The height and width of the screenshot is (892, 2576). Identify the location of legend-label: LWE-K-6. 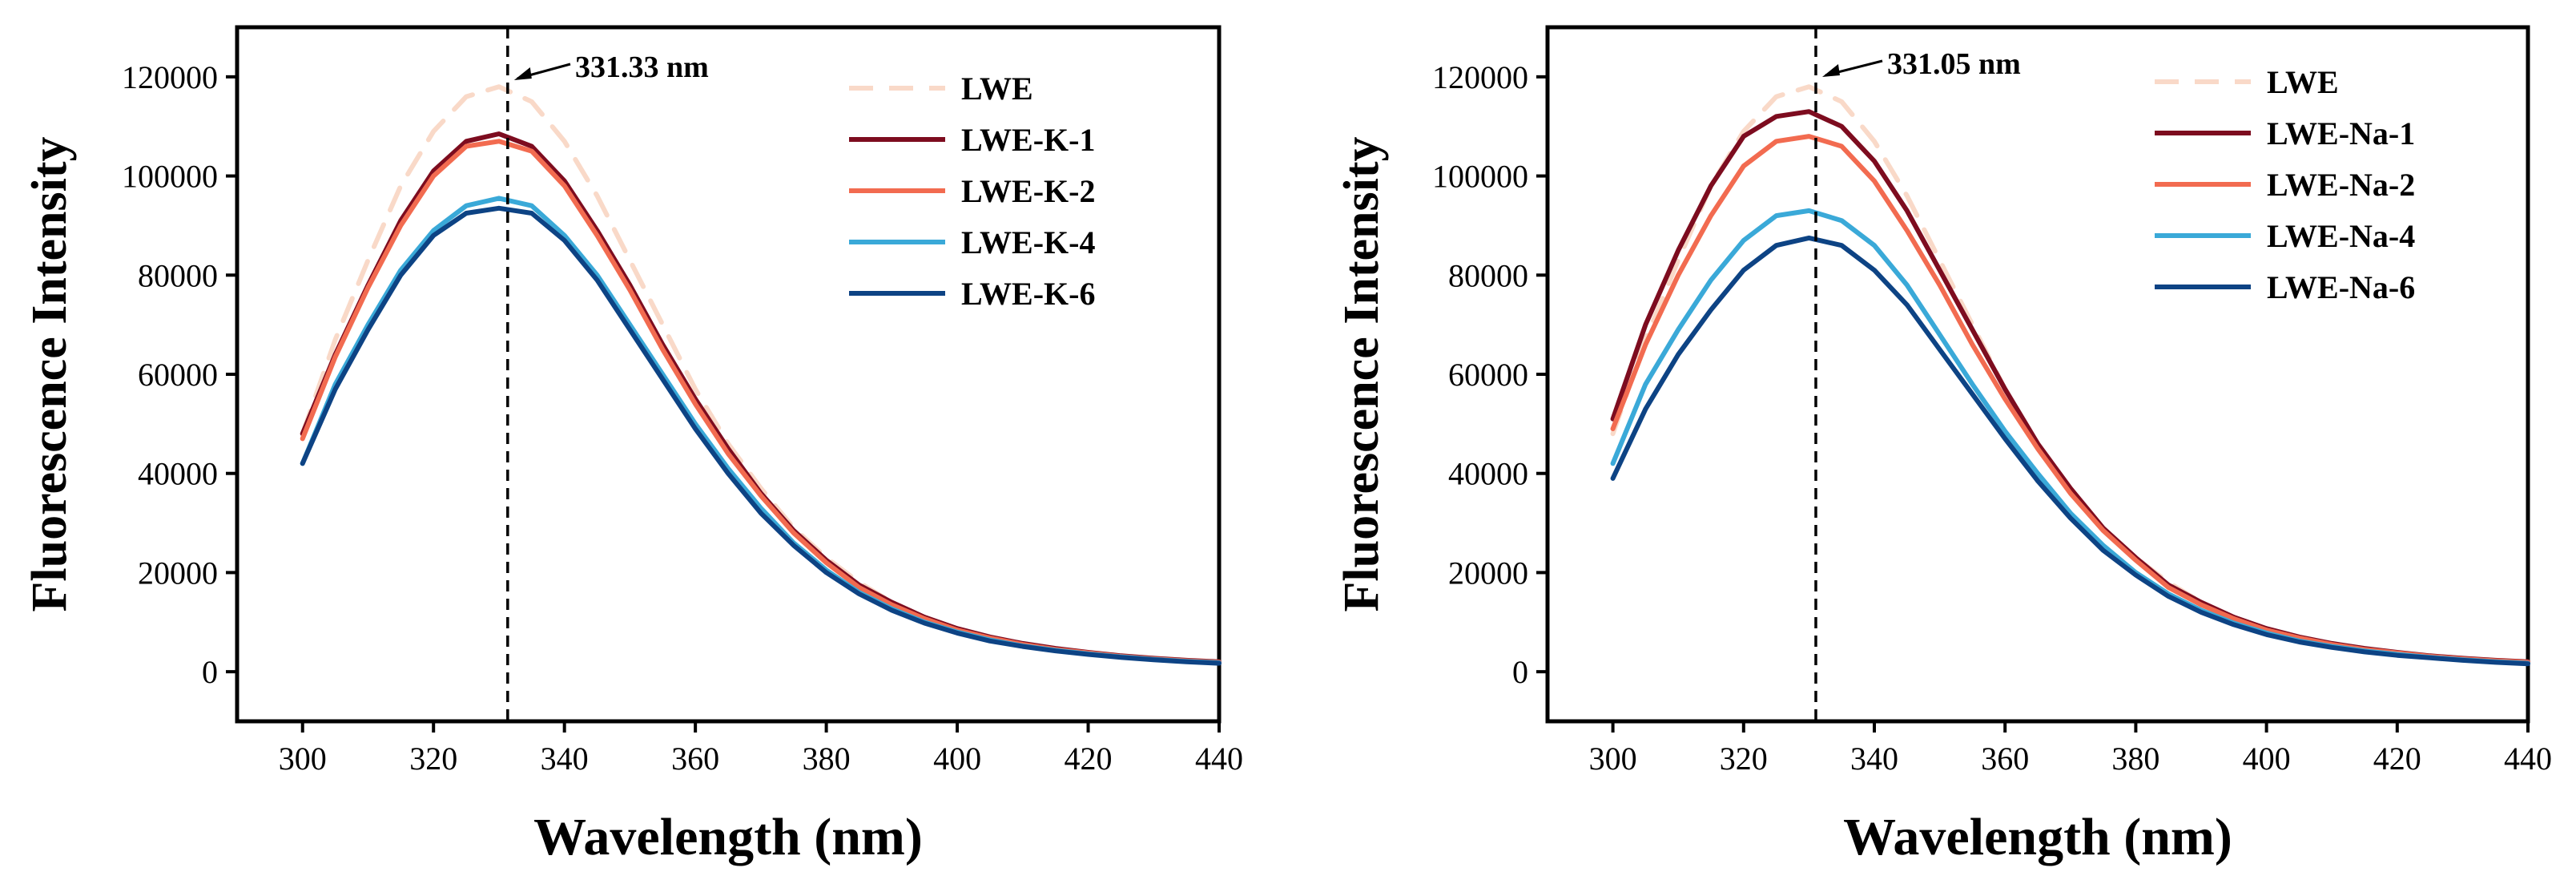
(1028, 294).